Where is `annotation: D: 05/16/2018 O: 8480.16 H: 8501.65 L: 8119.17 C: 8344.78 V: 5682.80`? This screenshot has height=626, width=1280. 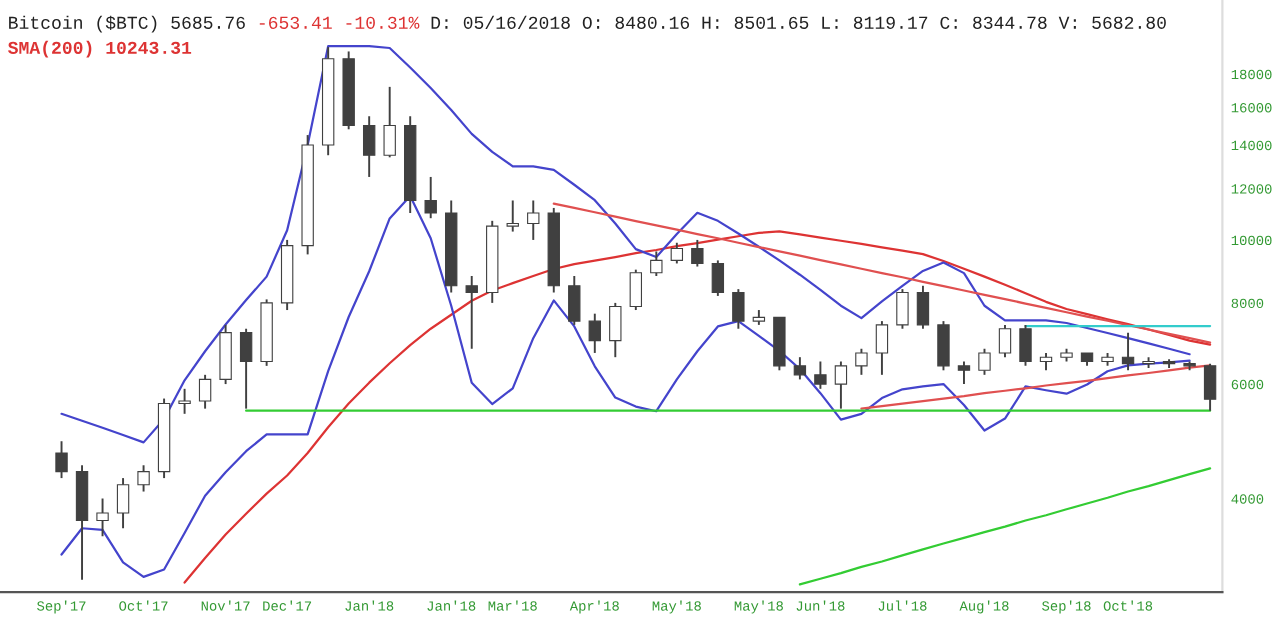 annotation: D: 05/16/2018 O: 8480.16 H: 8501.65 L: 8119.17 C: 8344.78 V: 5682.80 is located at coordinates (798, 22).